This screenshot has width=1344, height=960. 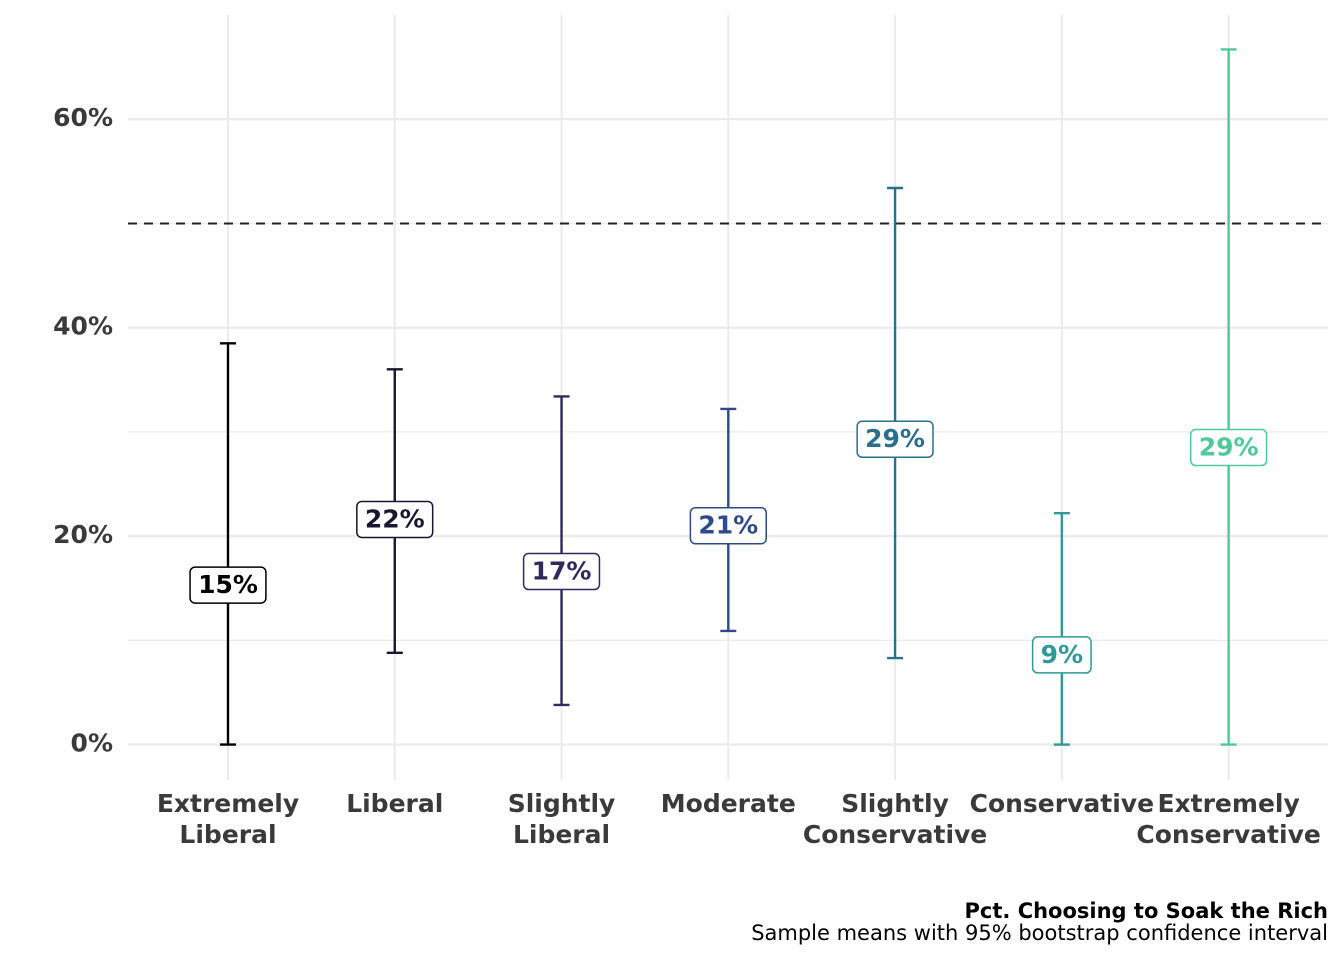 I want to click on x-tick-label: Extremely Conservative, so click(x=1228, y=819).